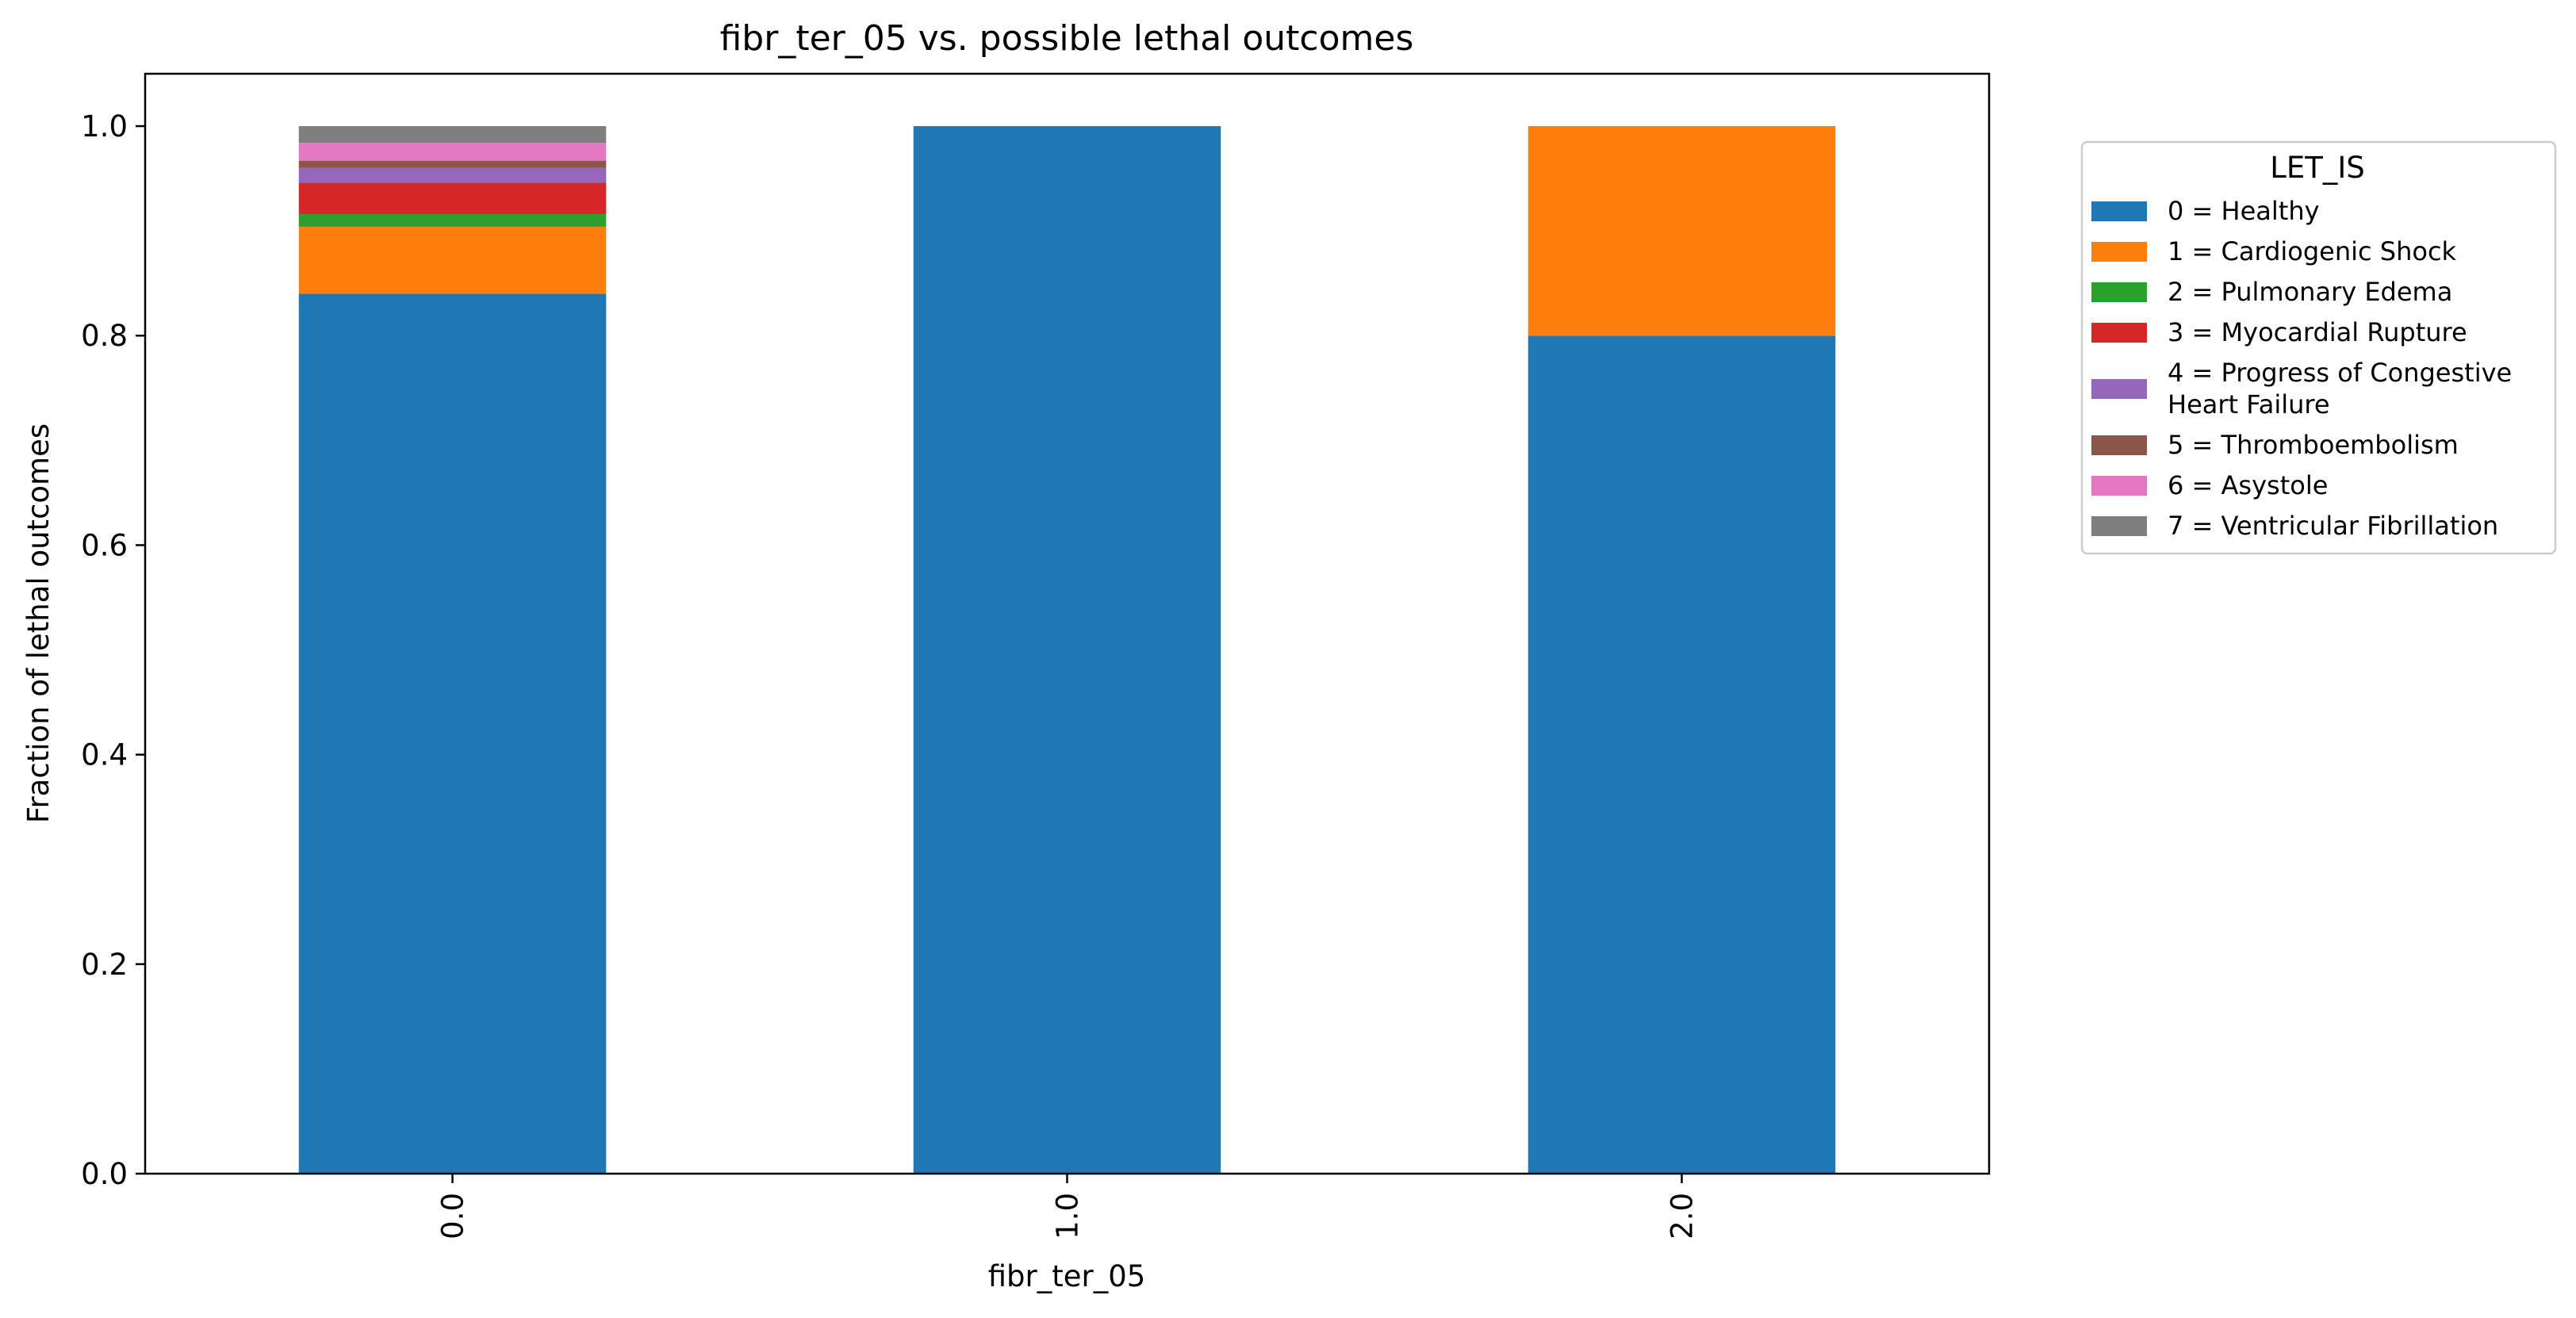 The width and height of the screenshot is (2576, 1318). I want to click on x-tick-label: 1.0, so click(1068, 1216).